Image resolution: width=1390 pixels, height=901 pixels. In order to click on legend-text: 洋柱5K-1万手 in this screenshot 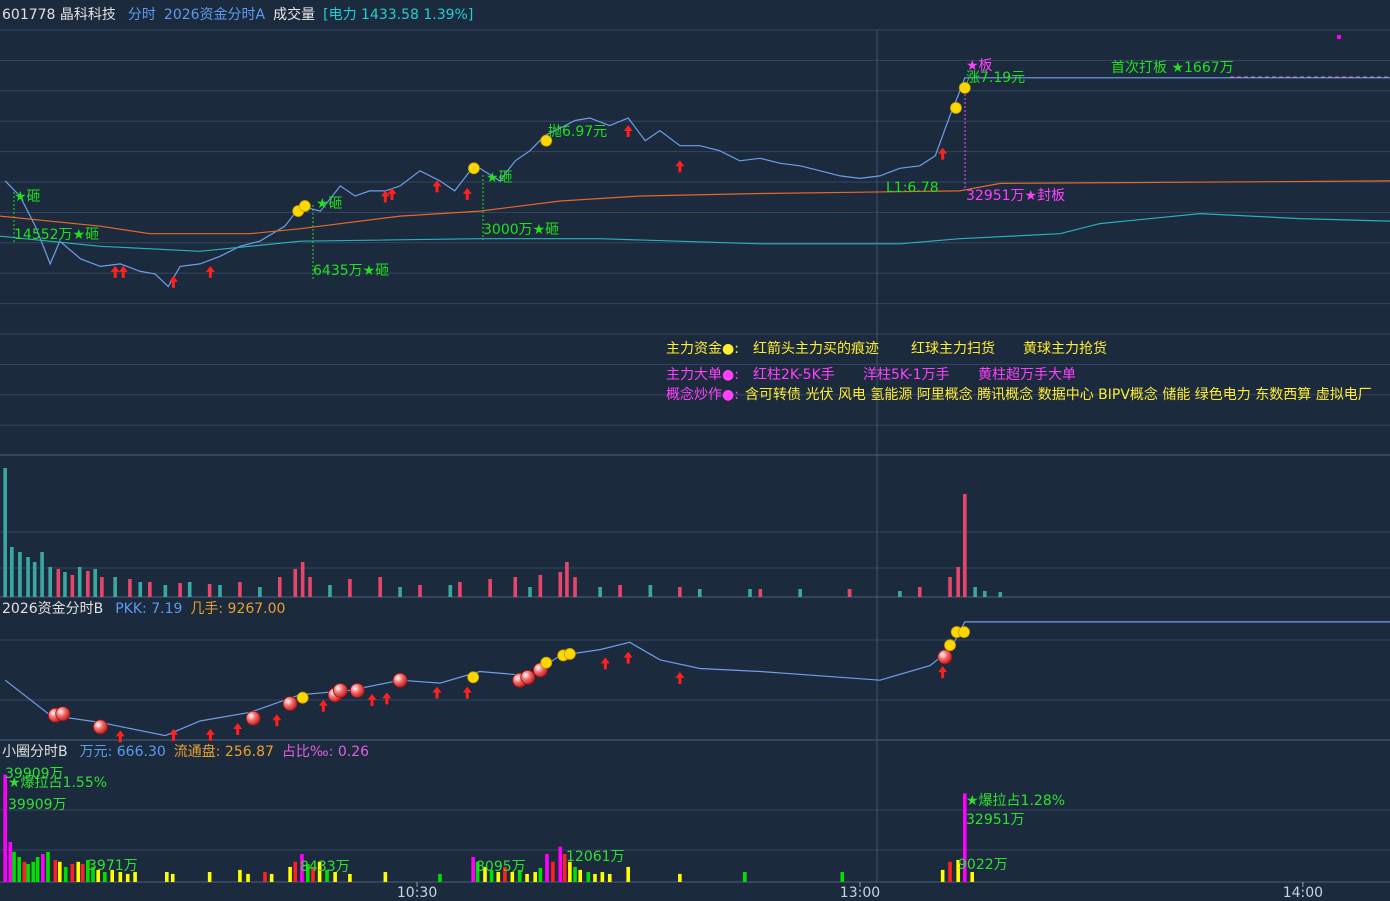, I will do `click(906, 375)`.